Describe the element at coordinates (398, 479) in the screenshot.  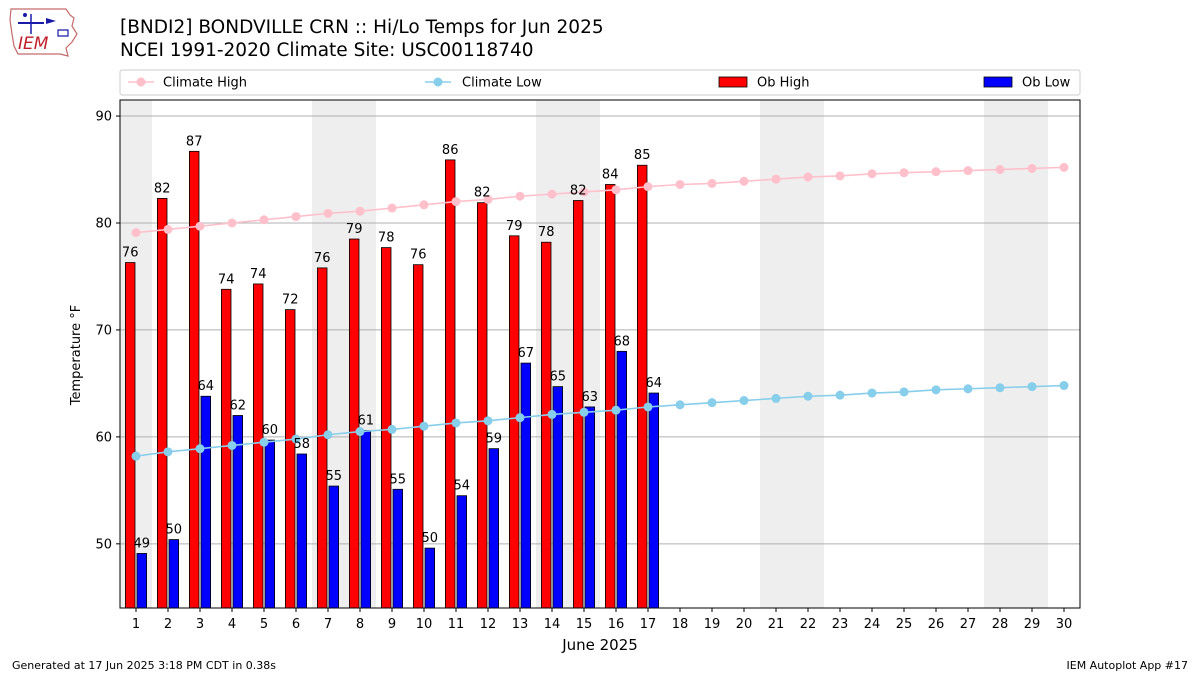
I see `ob-low-label-day-9: 55` at that location.